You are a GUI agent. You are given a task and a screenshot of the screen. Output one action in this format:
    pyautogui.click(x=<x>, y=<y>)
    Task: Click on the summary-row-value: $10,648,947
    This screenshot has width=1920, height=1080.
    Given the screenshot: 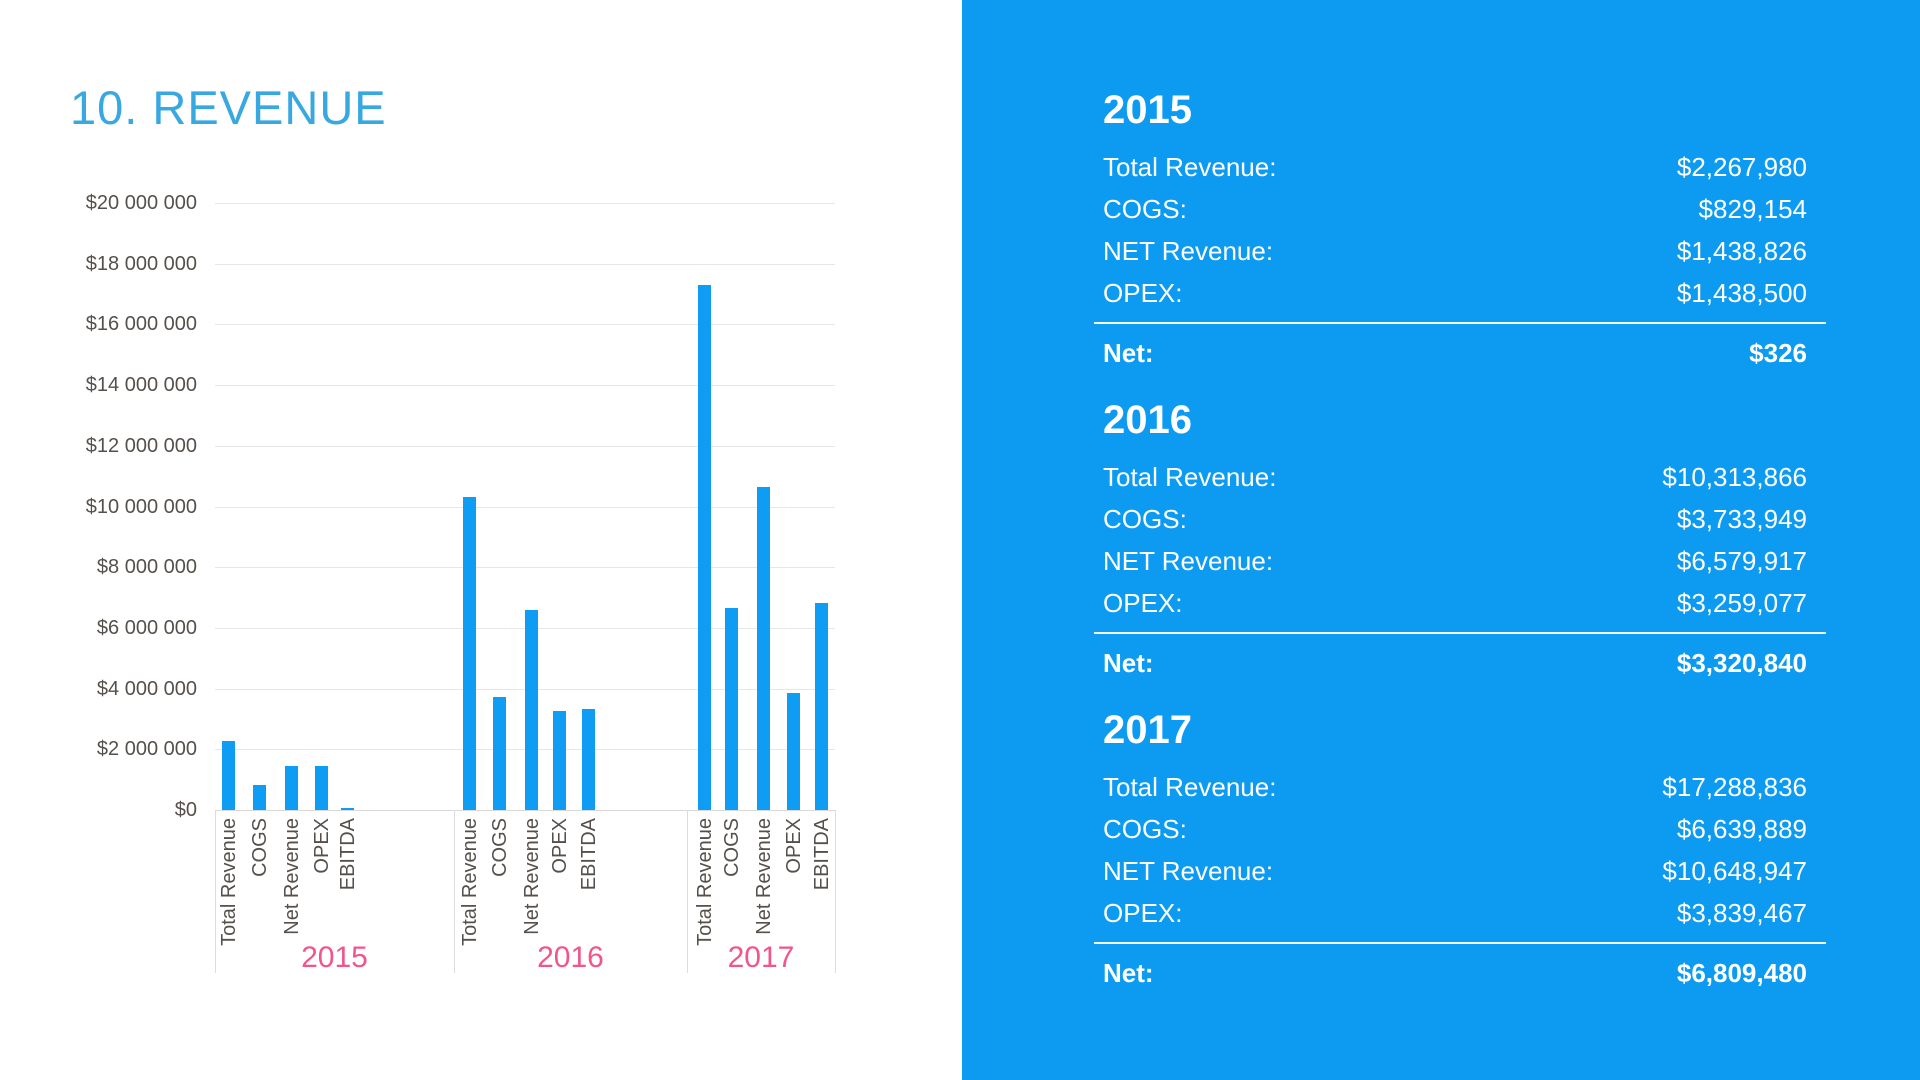 What is the action you would take?
    pyautogui.click(x=1734, y=870)
    